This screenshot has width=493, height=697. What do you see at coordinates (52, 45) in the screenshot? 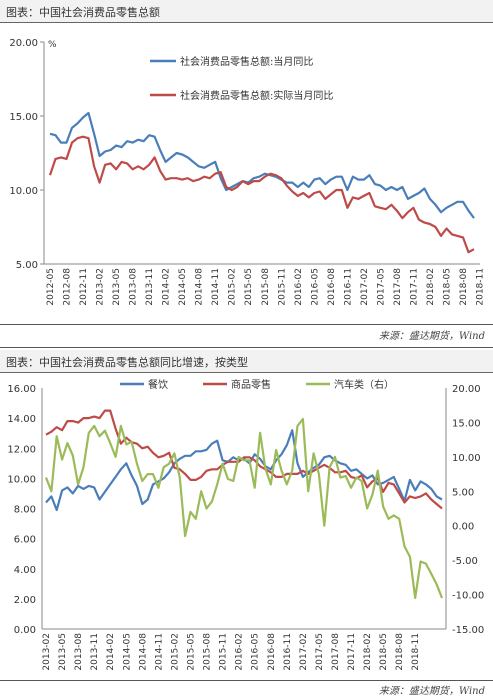
I see `y-unit-label: %` at bounding box center [52, 45].